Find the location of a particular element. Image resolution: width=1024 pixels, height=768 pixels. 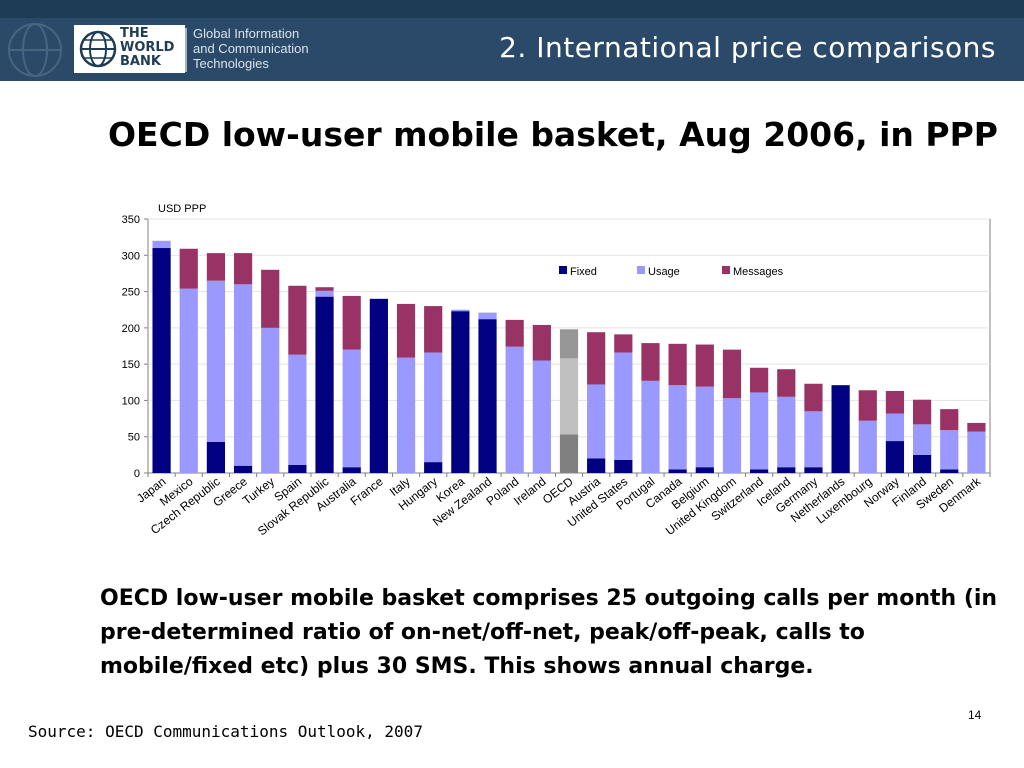

logo-line: WORLD is located at coordinates (147, 47).